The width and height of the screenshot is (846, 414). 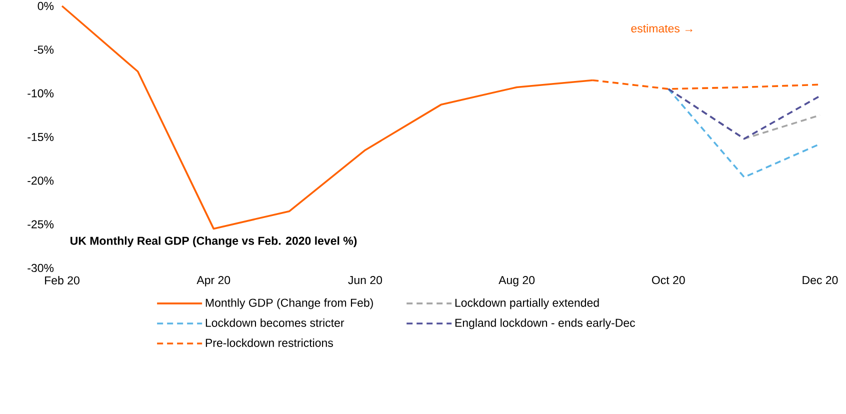 I want to click on text: UK Monthly Real GDP (Change vs Feb. 2020 level %), so click(x=213, y=242).